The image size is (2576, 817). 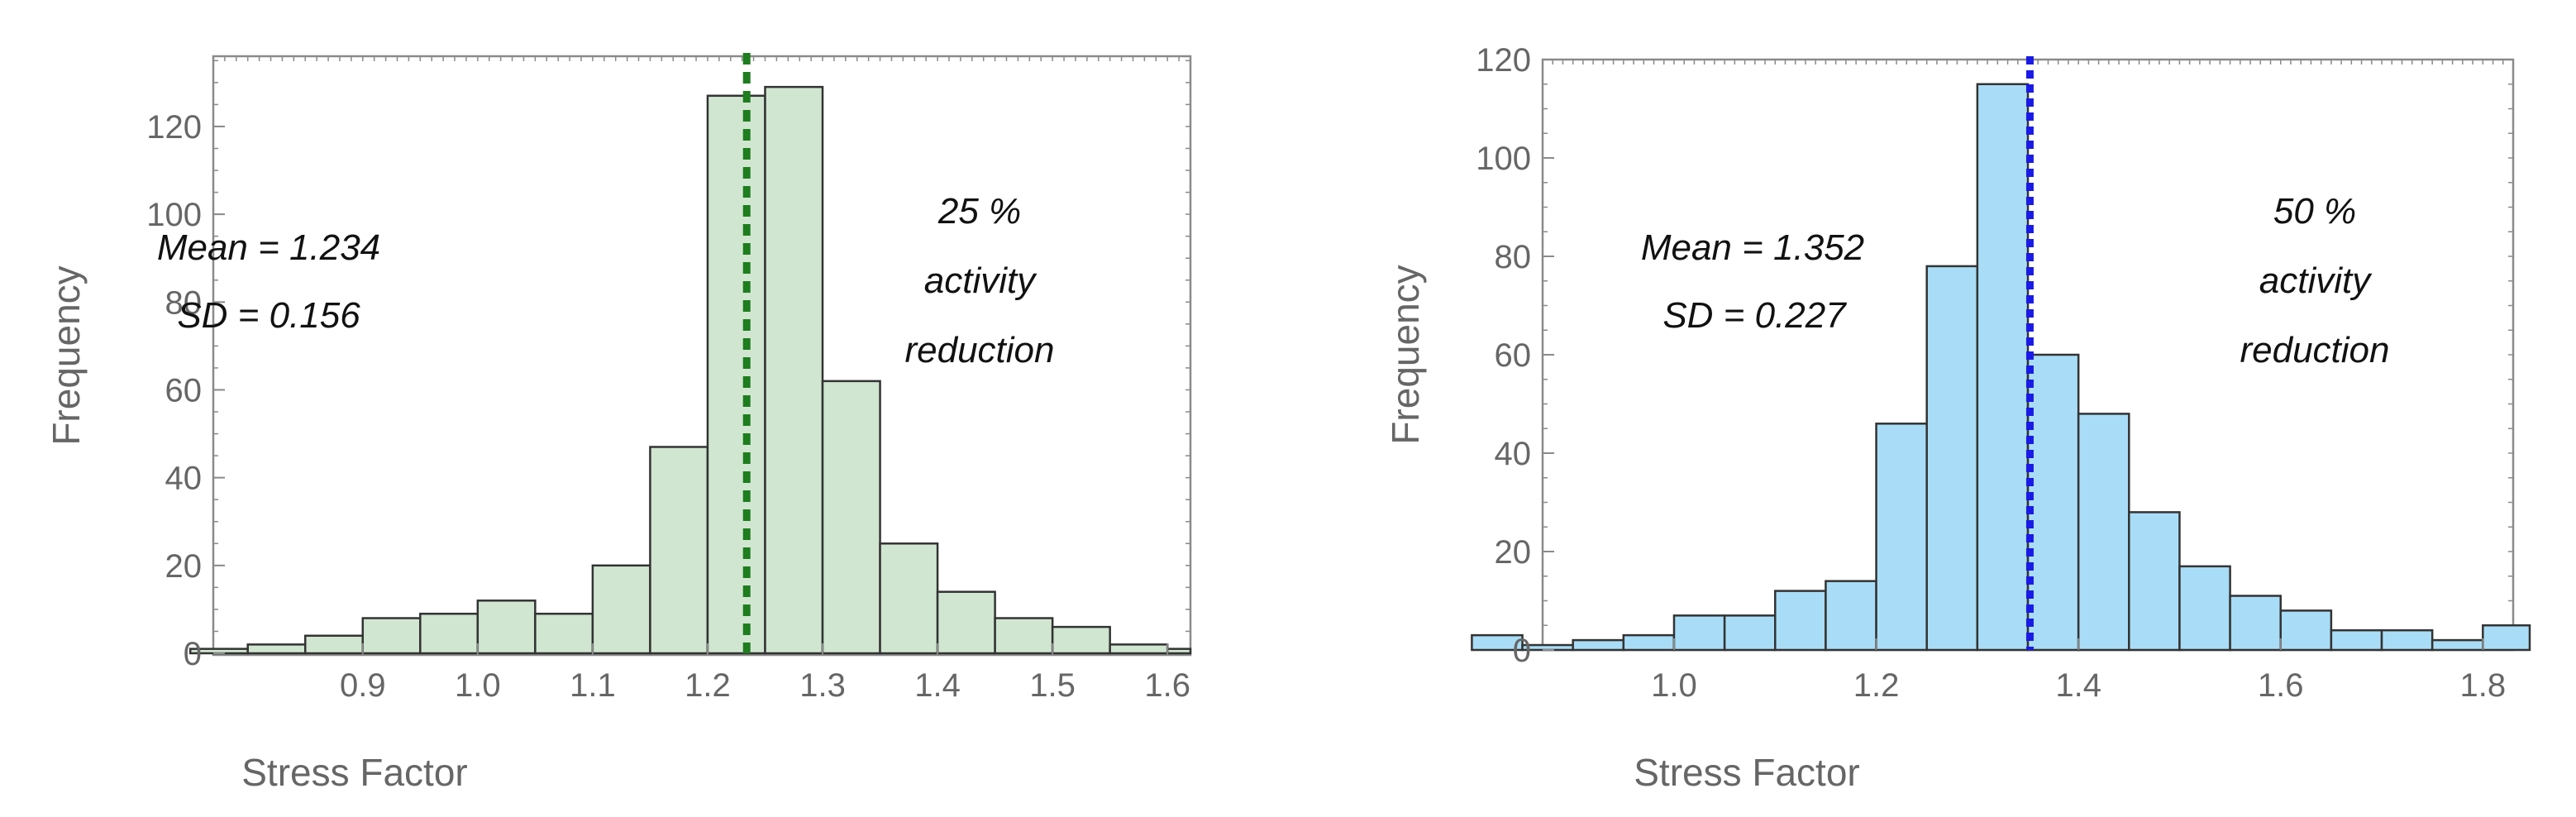 I want to click on condition-annotation-line: 50 %, so click(x=2314, y=211).